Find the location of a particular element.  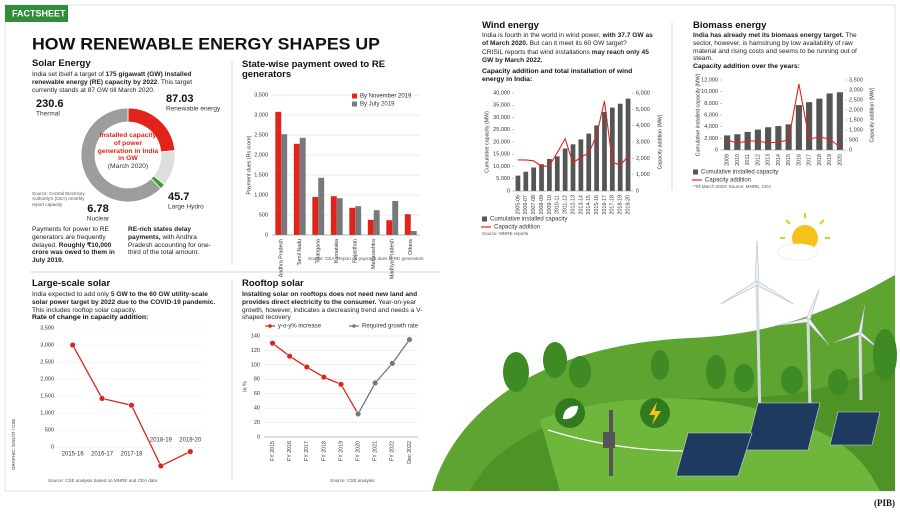

x-tick-label: Tamil Nadu is located at coordinates (300, 252).